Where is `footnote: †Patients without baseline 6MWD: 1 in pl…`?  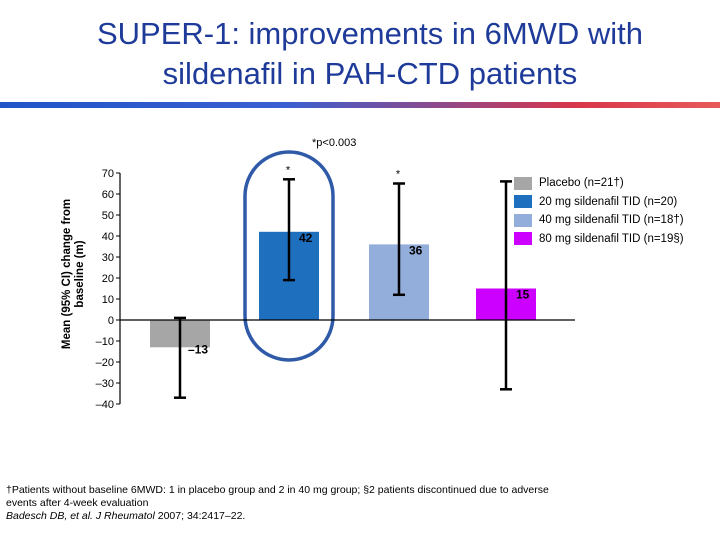 footnote: †Patients without baseline 6MWD: 1 in pl… is located at coordinates (326, 503).